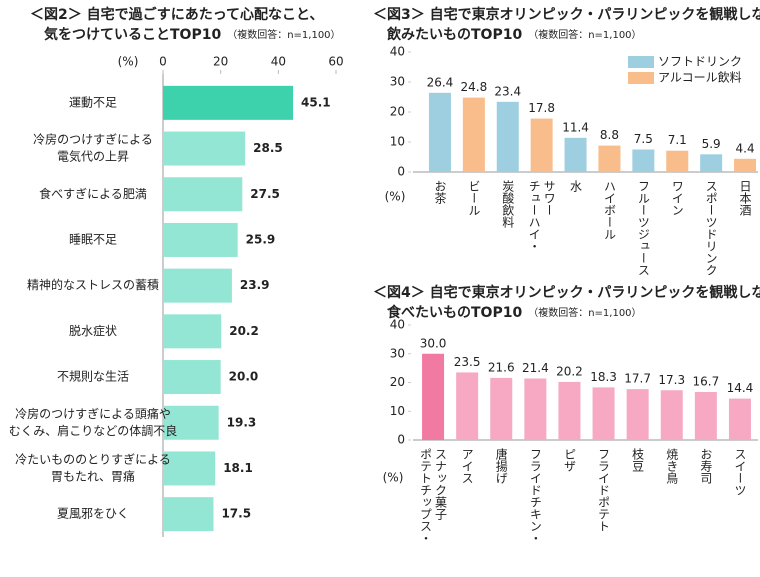 This screenshot has height=577, width=760. Describe the element at coordinates (566, 292) in the screenshot. I see `chart-title: ＜図4＞ 自宅で東京オリンピック・パラリンピックを観戦しながら` at that location.